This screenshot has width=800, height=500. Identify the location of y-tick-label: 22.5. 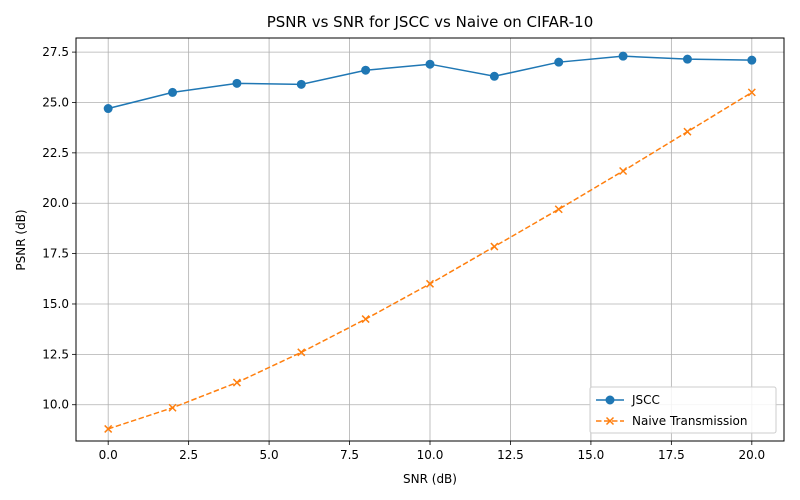
(55, 153).